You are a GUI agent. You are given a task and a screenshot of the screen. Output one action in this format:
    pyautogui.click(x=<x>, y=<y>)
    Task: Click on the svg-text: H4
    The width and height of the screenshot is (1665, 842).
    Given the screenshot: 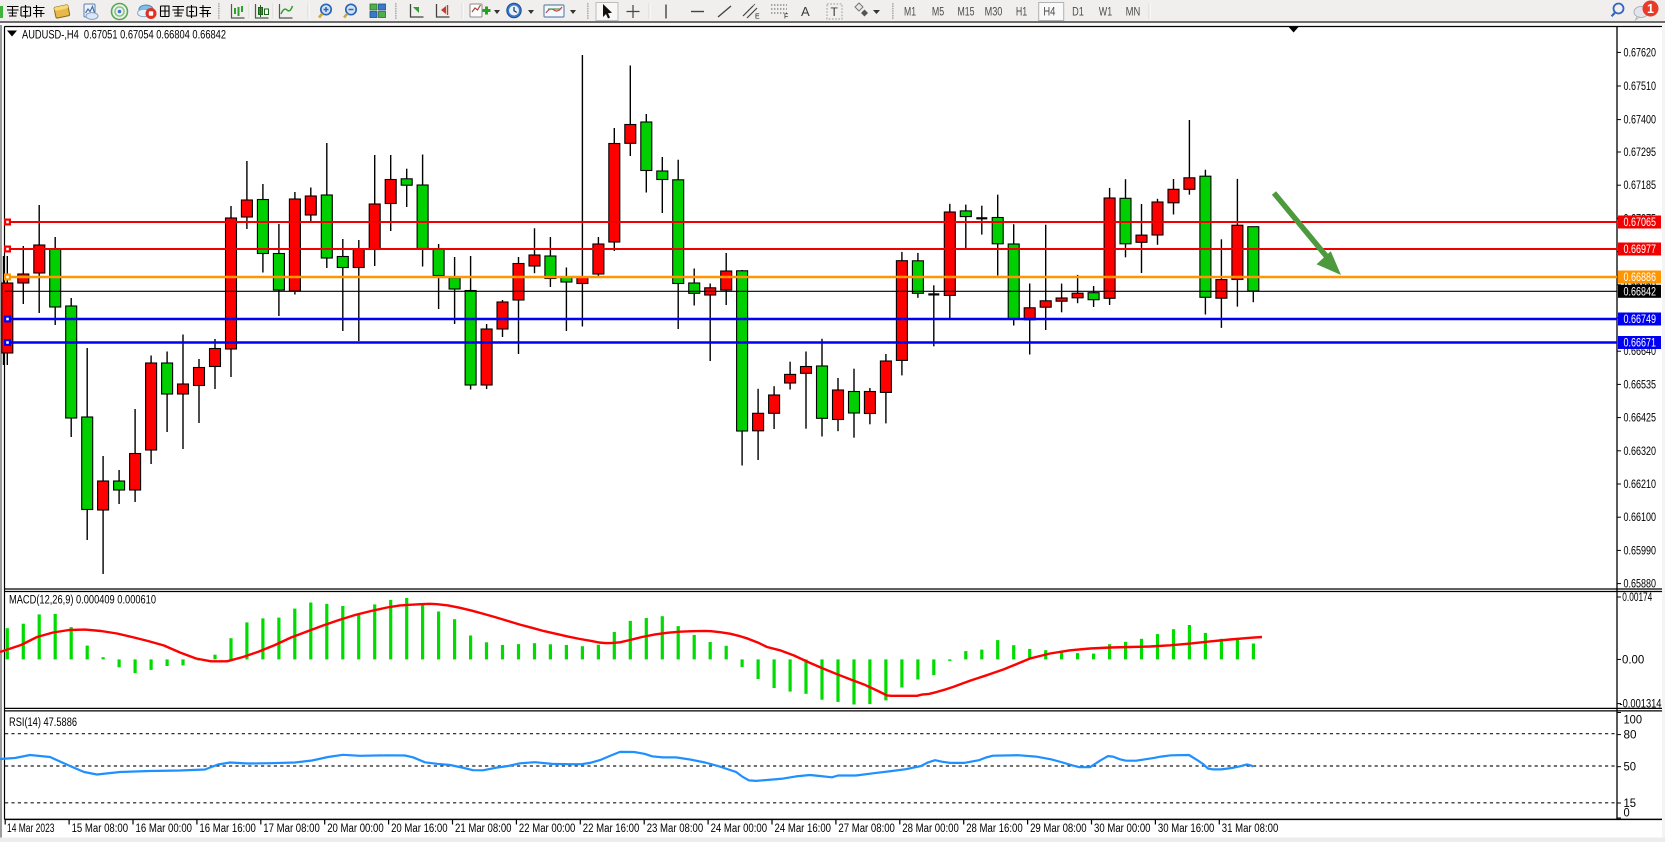 What is the action you would take?
    pyautogui.click(x=1049, y=13)
    